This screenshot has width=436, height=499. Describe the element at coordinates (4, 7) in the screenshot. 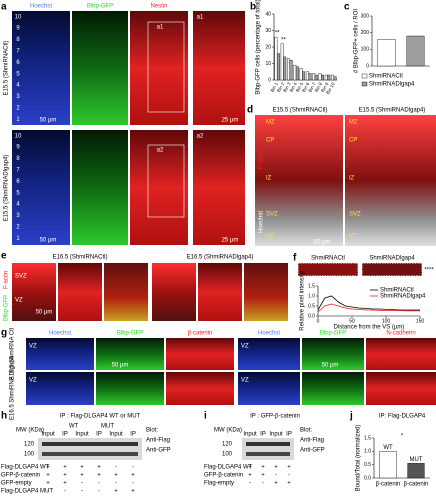

I see `label: a` at that location.